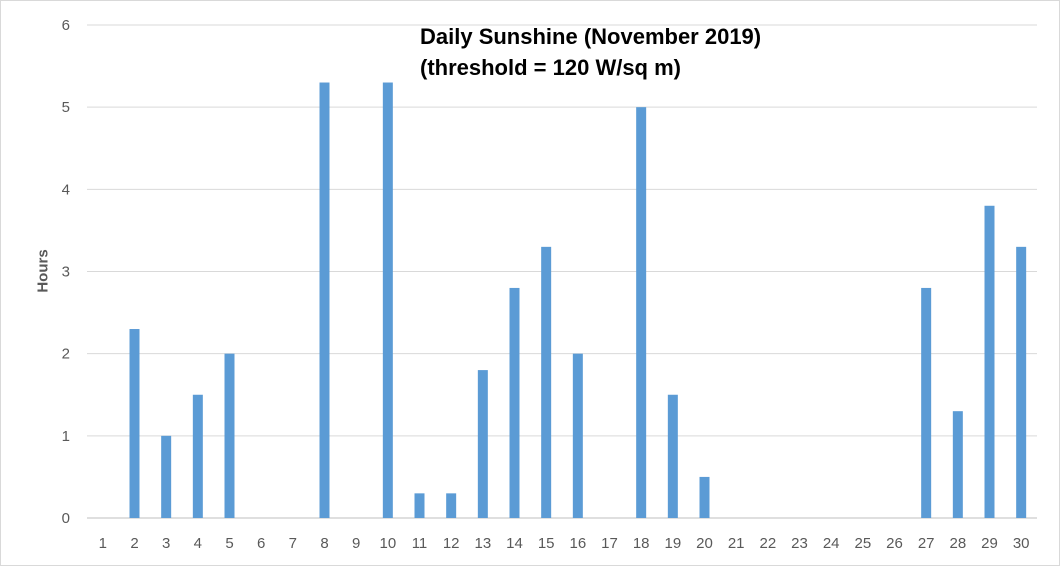 The image size is (1060, 566). What do you see at coordinates (66, 25) in the screenshot?
I see `y-tick-label: 6` at bounding box center [66, 25].